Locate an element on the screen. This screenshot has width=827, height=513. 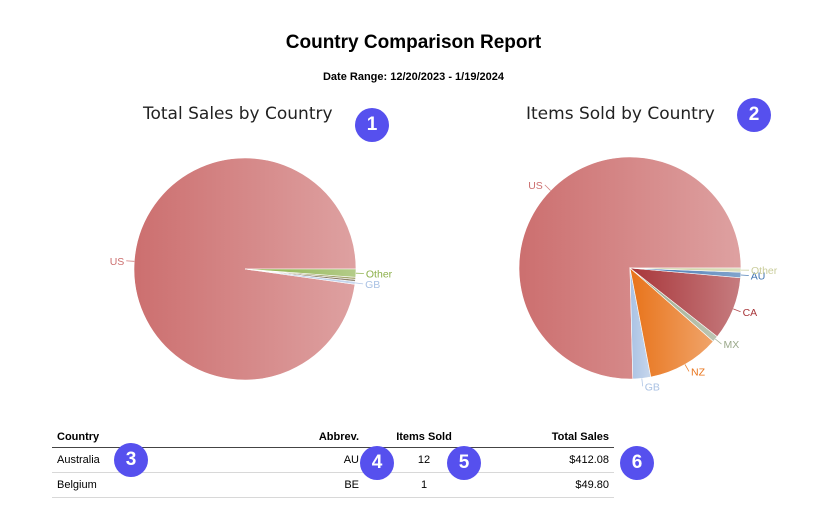
leader-line-au is located at coordinates (744, 275).